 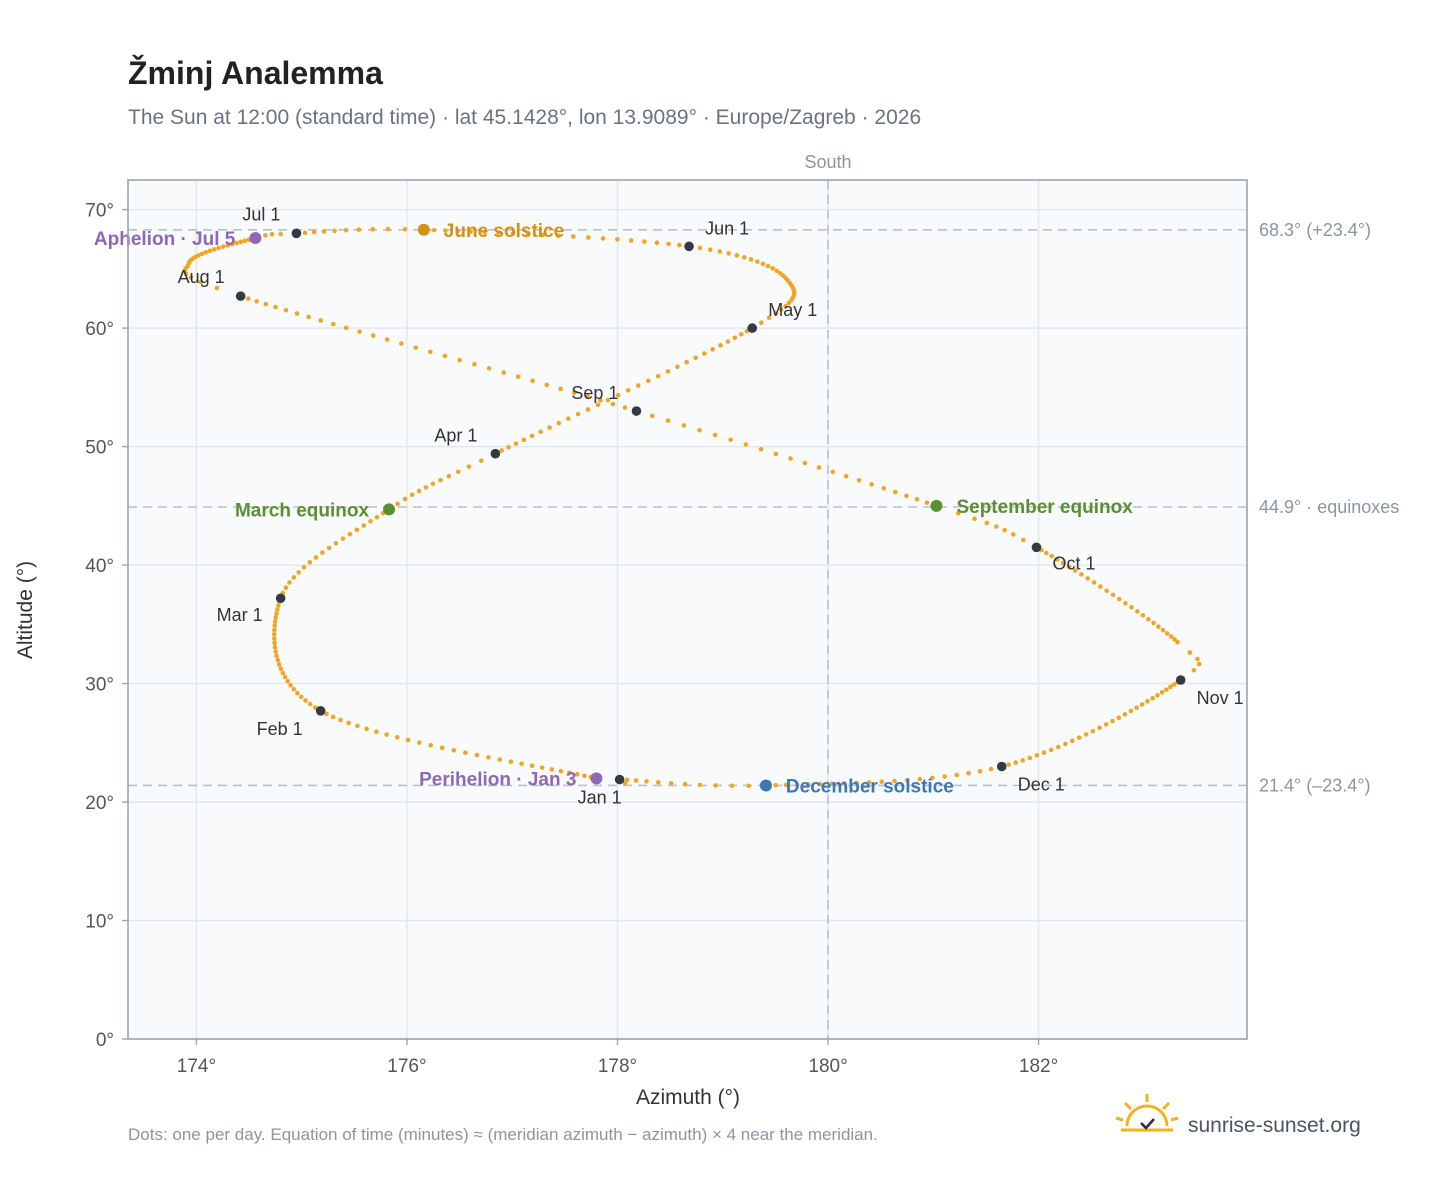 I want to click on month-label: Sep 1, so click(x=594, y=393).